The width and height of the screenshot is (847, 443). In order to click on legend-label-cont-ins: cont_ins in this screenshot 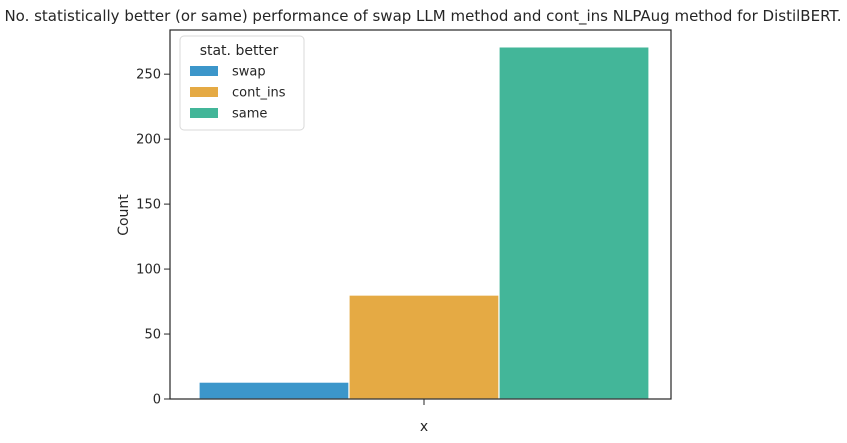, I will do `click(259, 93)`.